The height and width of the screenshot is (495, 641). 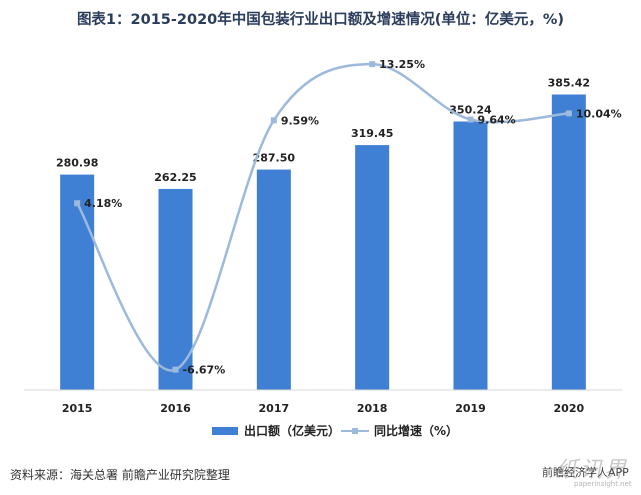 I want to click on x-tick-2018: 2018, so click(x=372, y=408).